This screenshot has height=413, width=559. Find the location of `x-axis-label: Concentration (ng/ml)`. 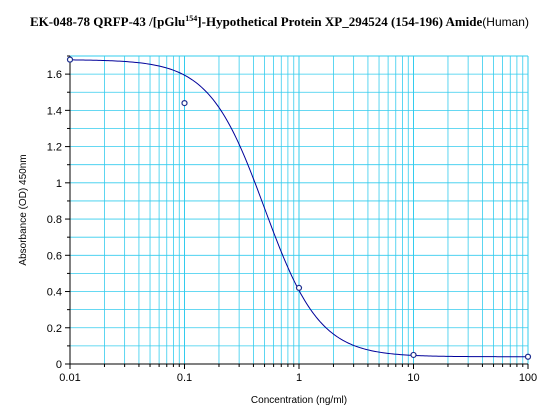

x-axis-label: Concentration (ng/ml) is located at coordinates (299, 400).